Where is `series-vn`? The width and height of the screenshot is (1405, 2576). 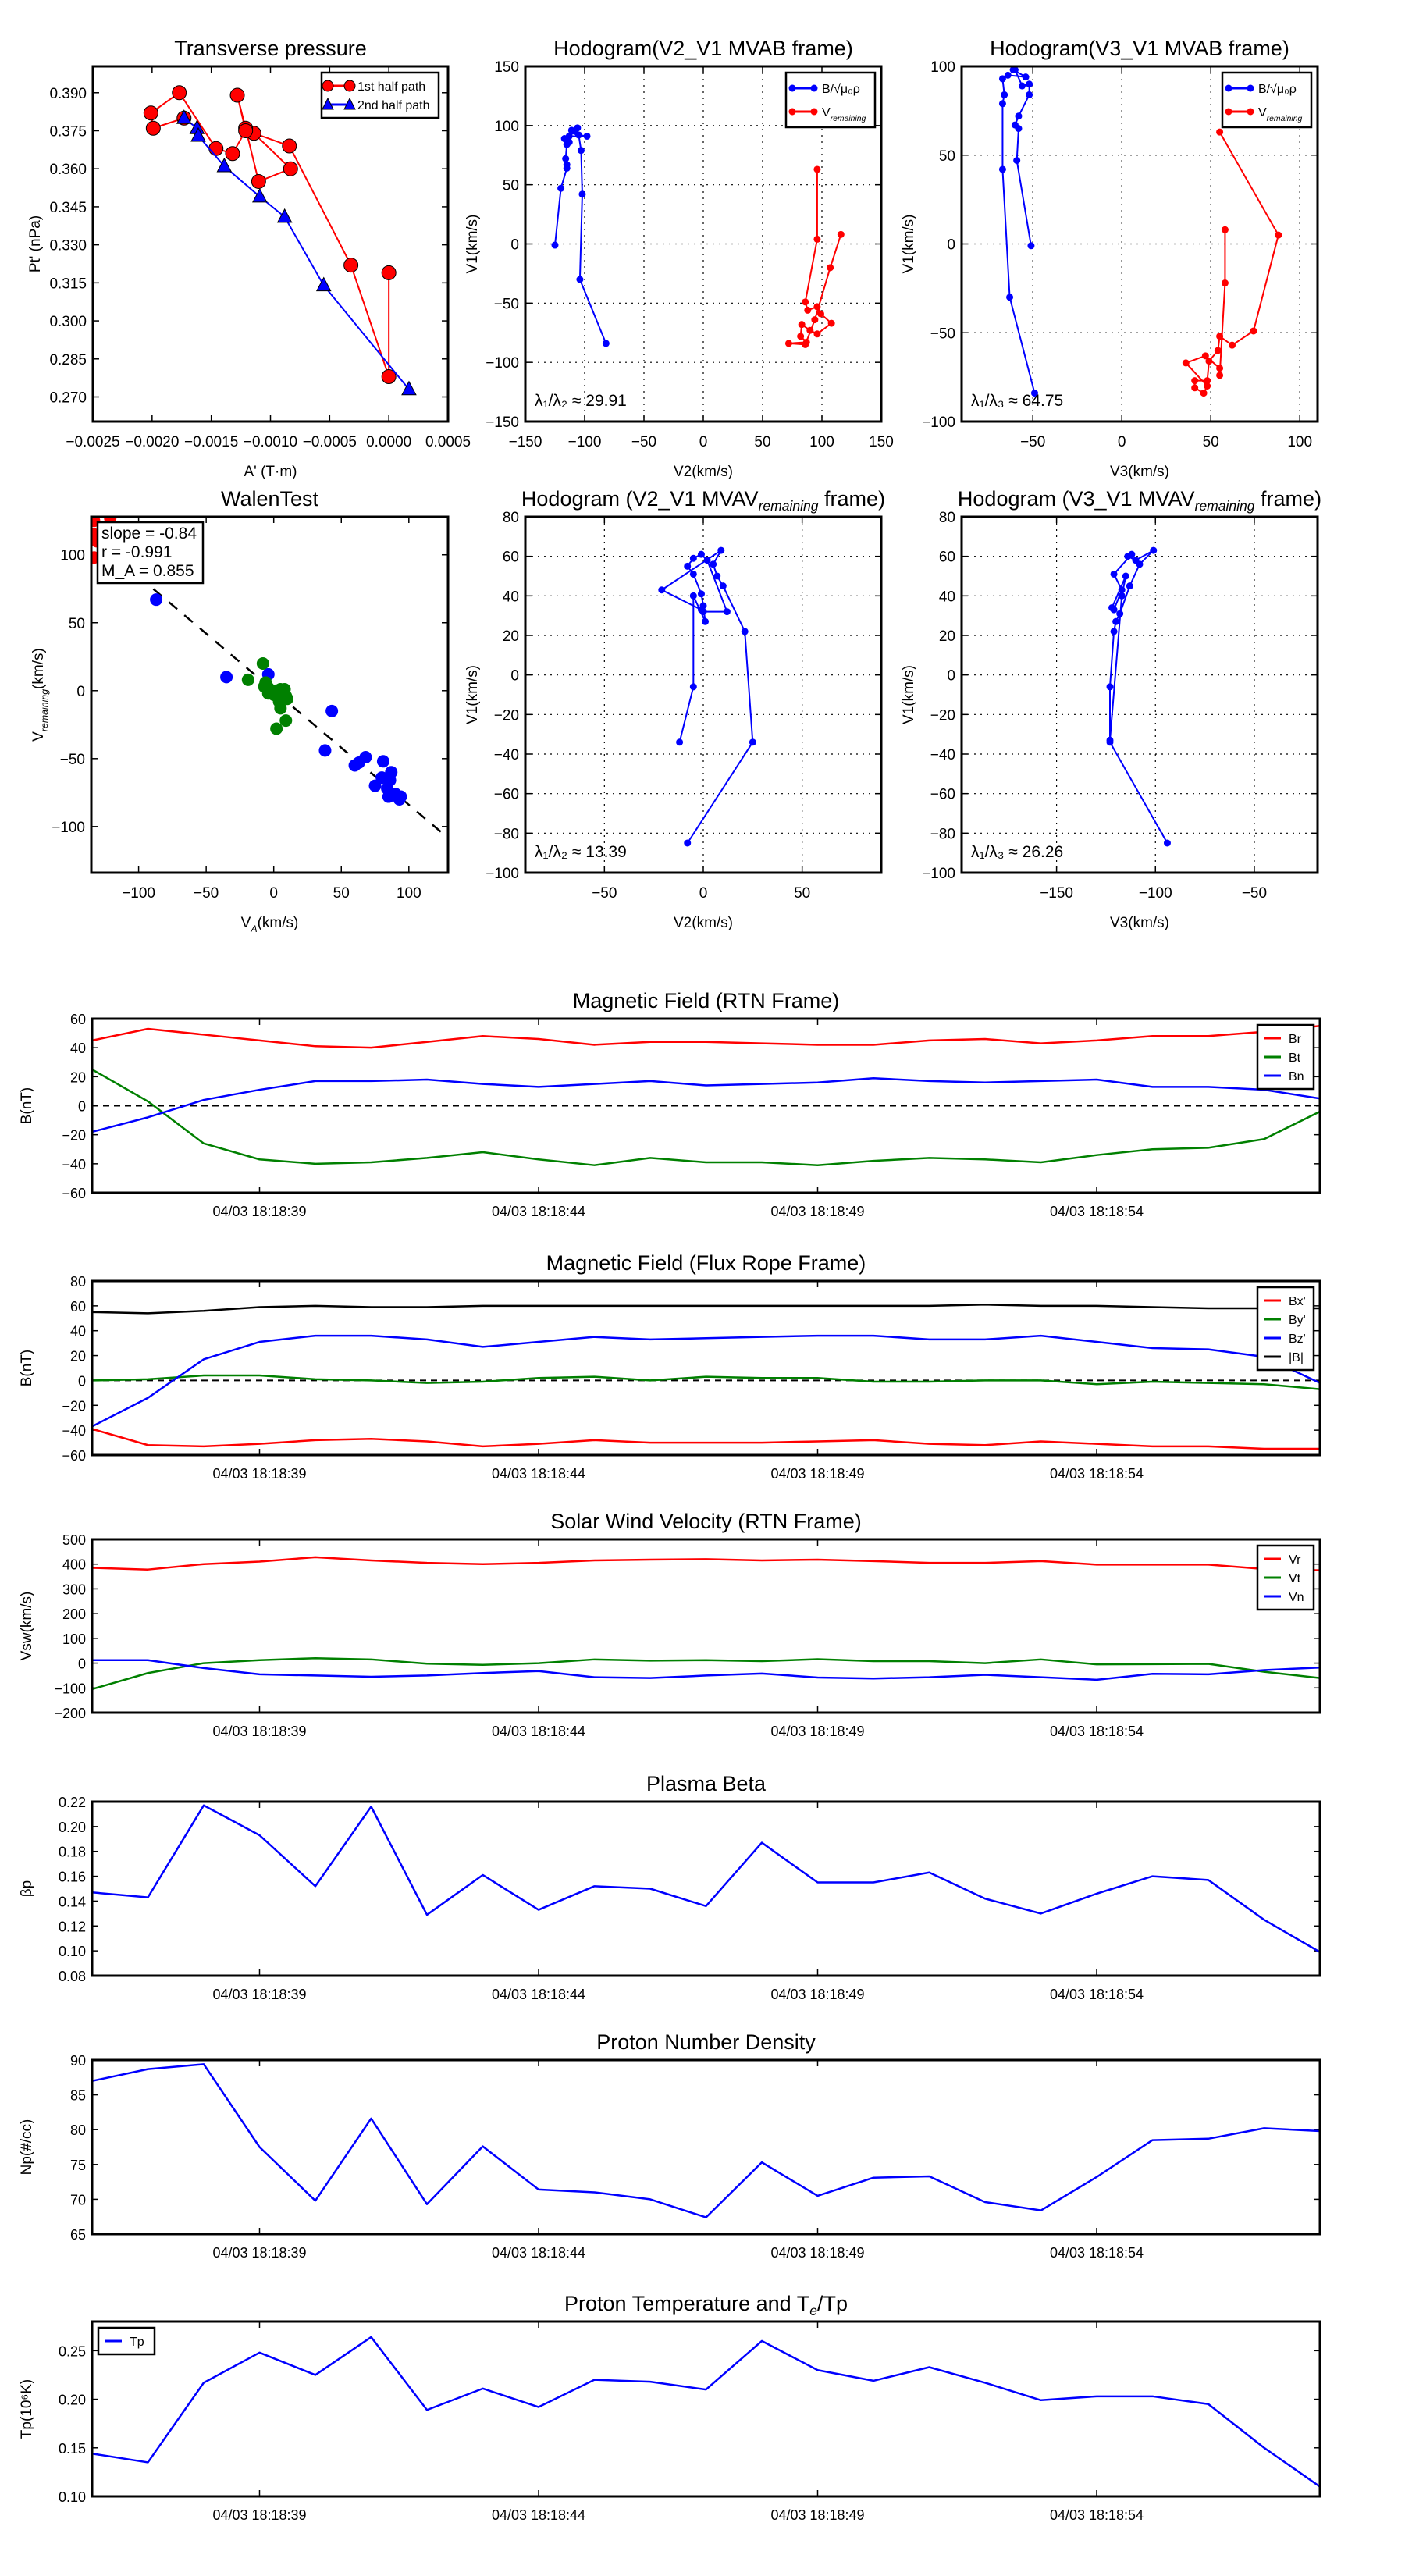
series-vn is located at coordinates (706, 1670).